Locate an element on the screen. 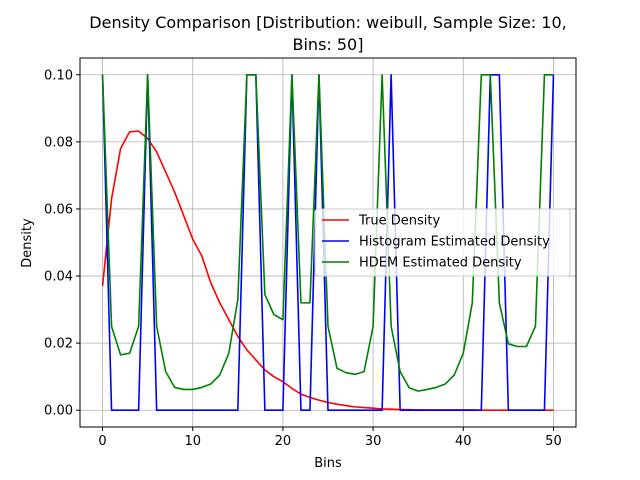 This screenshot has width=640, height=480. y-tick-label: 0.10 is located at coordinates (58, 75).